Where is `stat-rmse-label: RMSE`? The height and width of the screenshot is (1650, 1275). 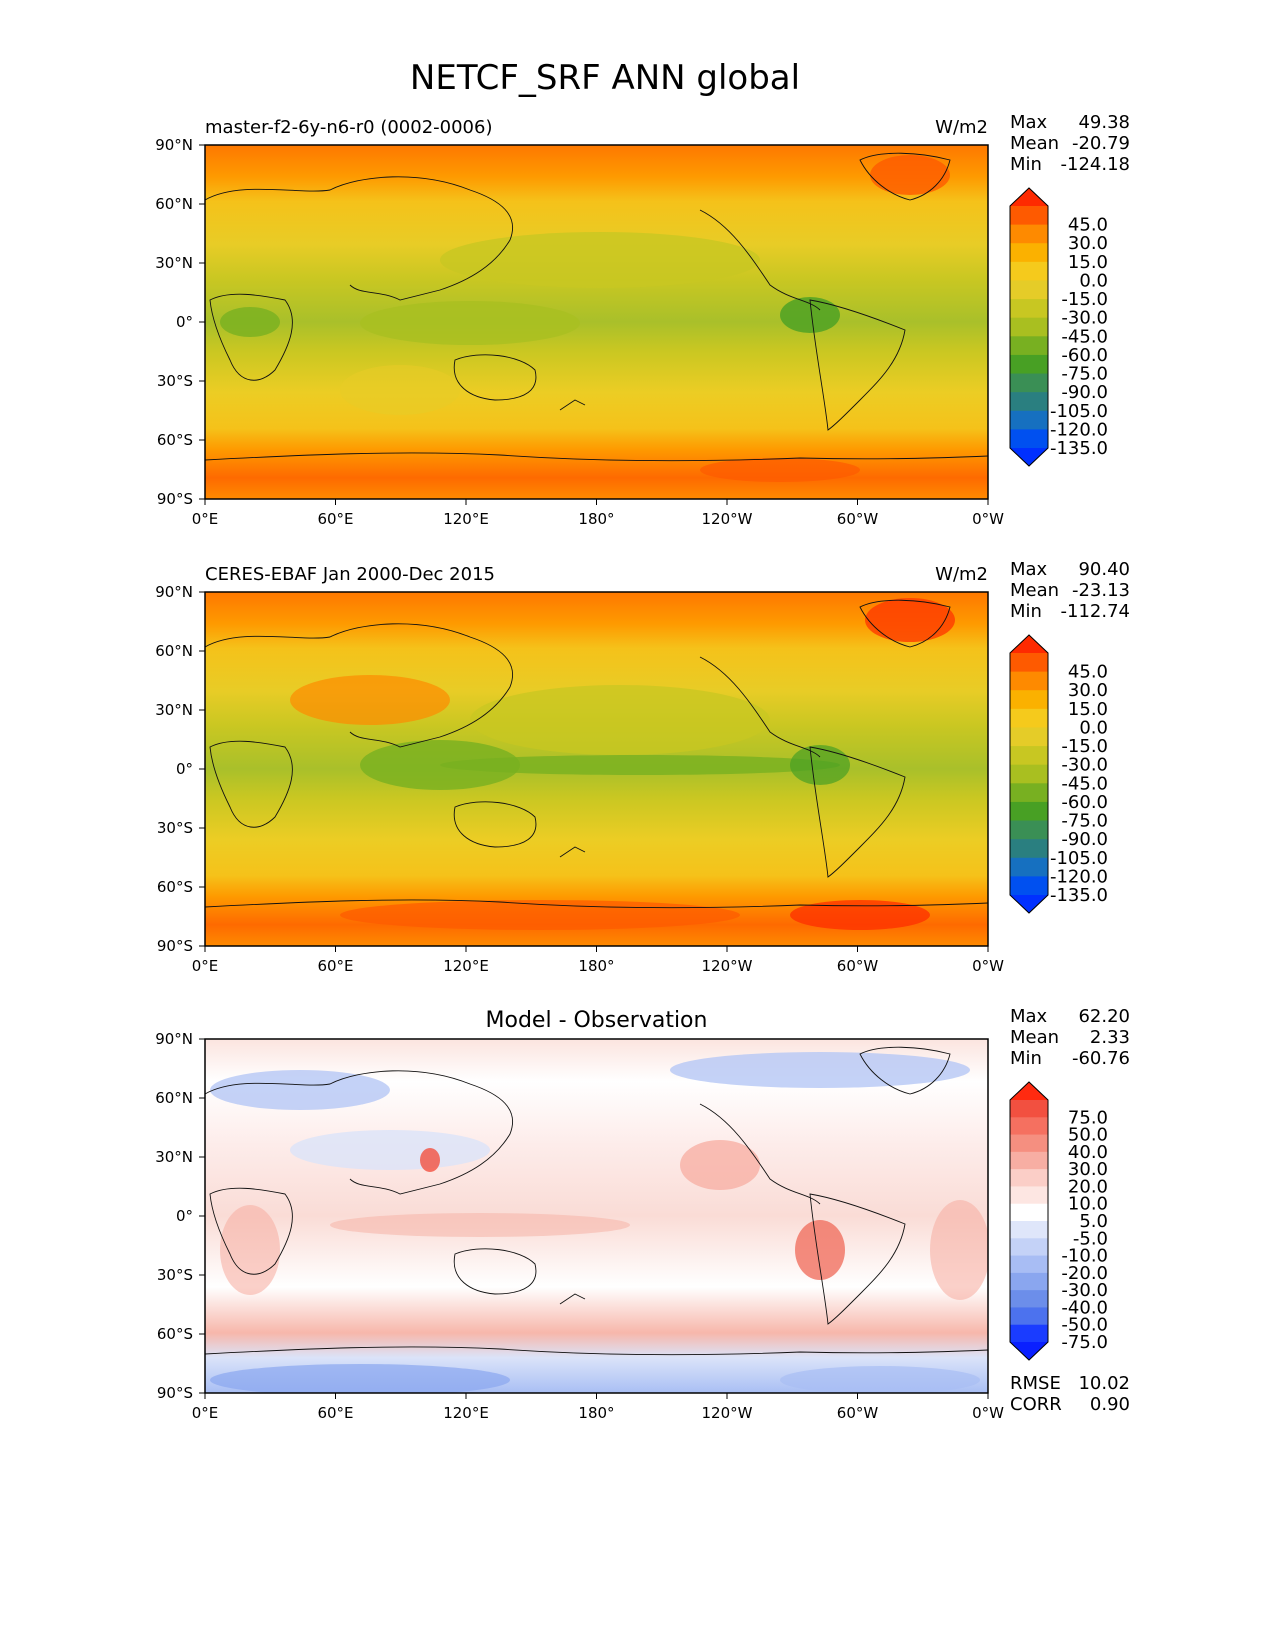 stat-rmse-label: RMSE is located at coordinates (1035, 1383).